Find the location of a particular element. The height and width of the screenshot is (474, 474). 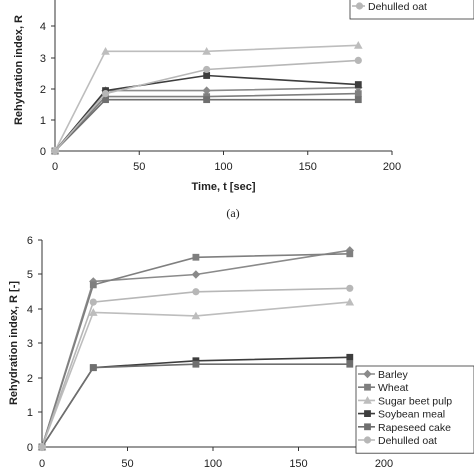

x-axis-label: Time, t [sec] is located at coordinates (224, 187).